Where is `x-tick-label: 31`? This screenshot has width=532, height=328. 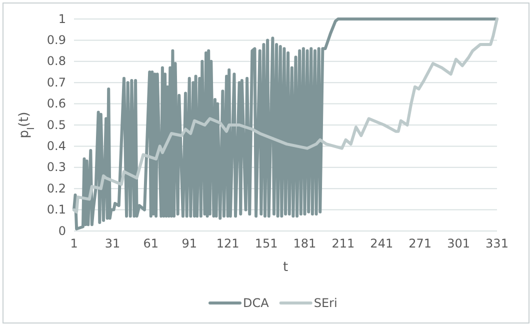 x-tick-label: 31 is located at coordinates (112, 243).